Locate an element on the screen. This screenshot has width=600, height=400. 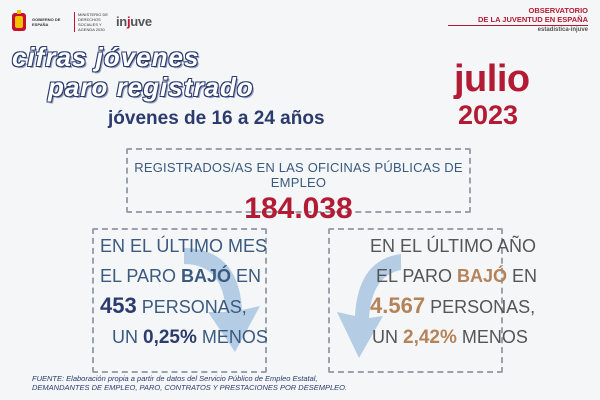
government-label: GOBIERNO DE ESPAÑA is located at coordinates (46, 22).